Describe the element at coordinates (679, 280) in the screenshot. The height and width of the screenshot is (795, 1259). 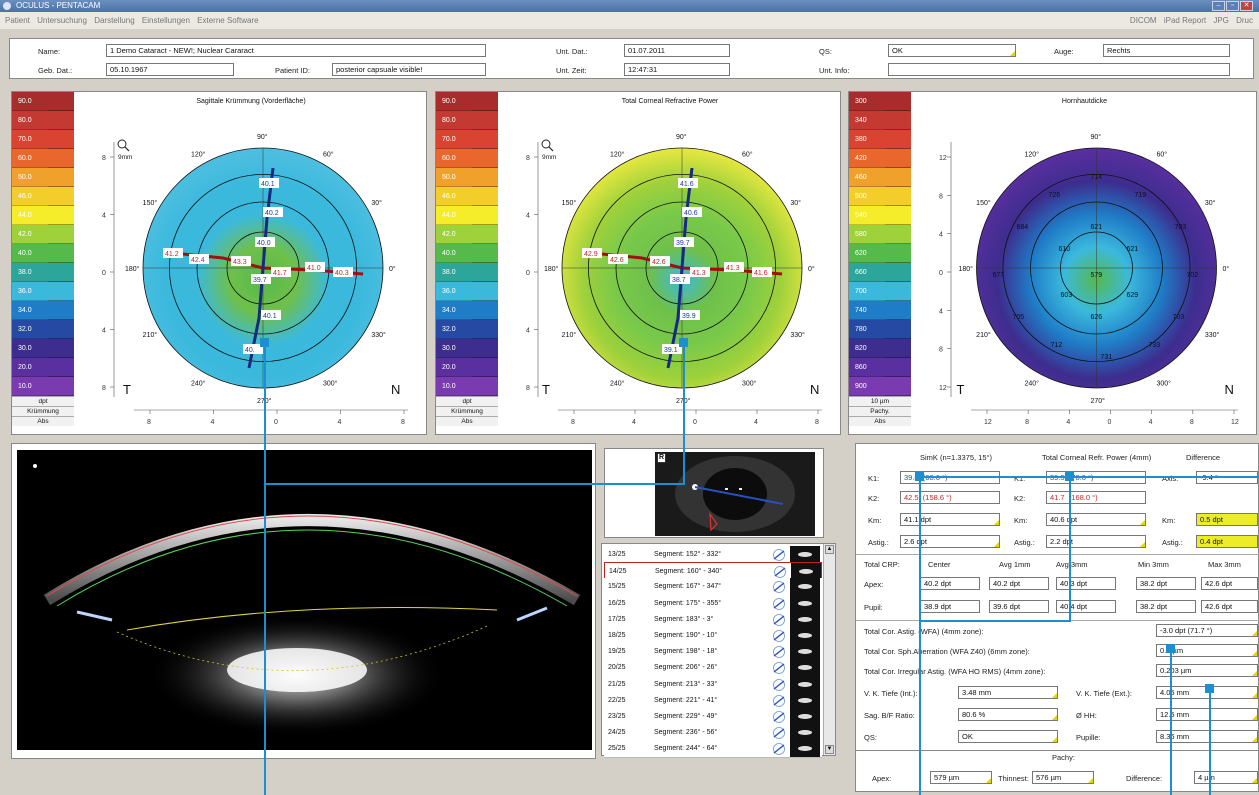
I see `map-value: 38.7` at that location.